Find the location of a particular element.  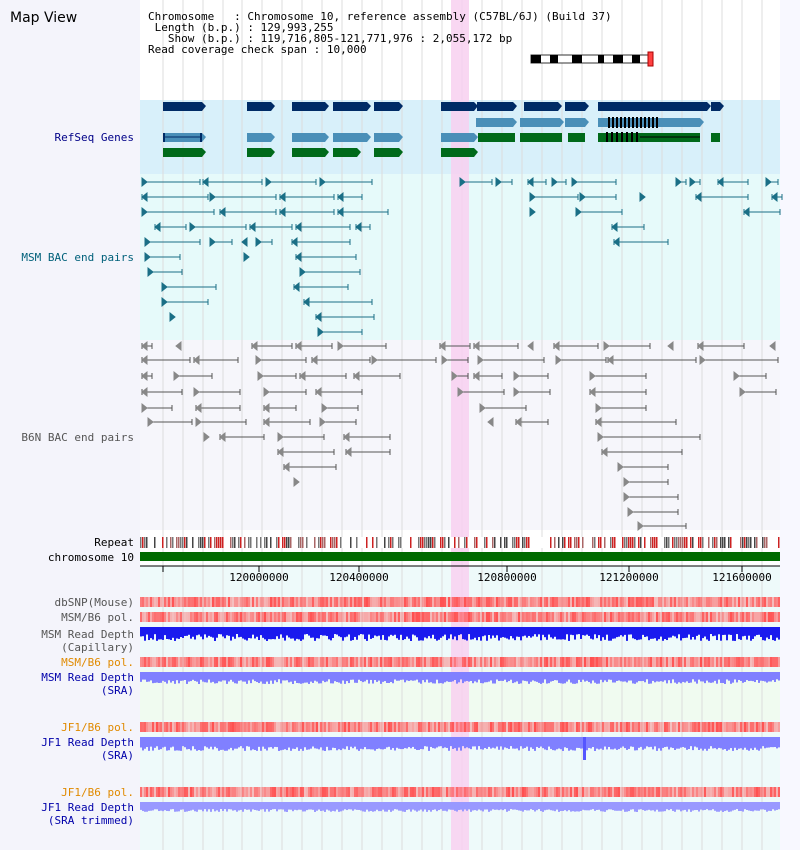

track-label-jf1-depth-sra-1: JF1 Read Depth is located at coordinates (87, 742).